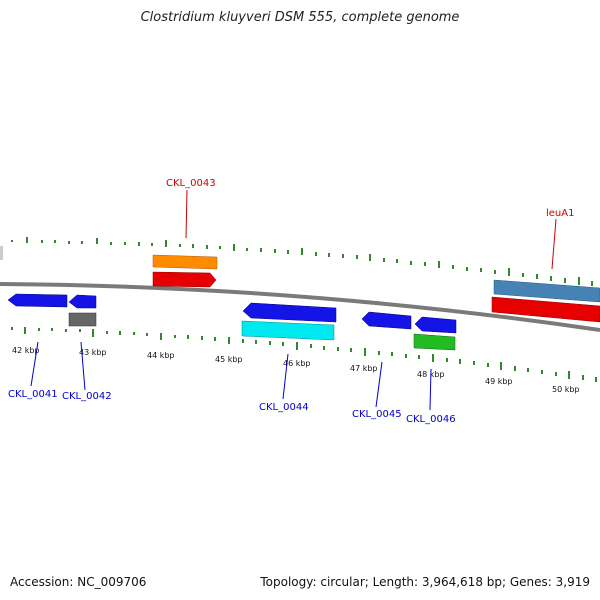  I want to click on gene-label-ckl-0042: CKL_0042, so click(87, 396).